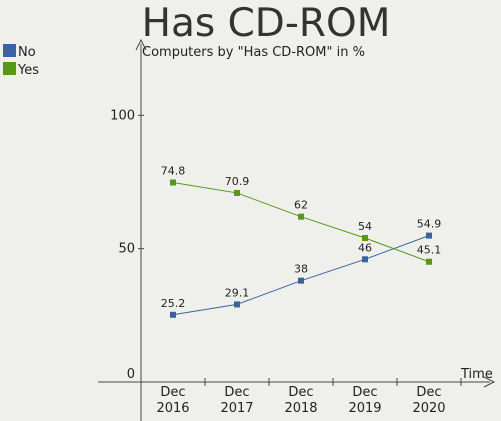  I want to click on data-label-no: 29.1, so click(237, 292).